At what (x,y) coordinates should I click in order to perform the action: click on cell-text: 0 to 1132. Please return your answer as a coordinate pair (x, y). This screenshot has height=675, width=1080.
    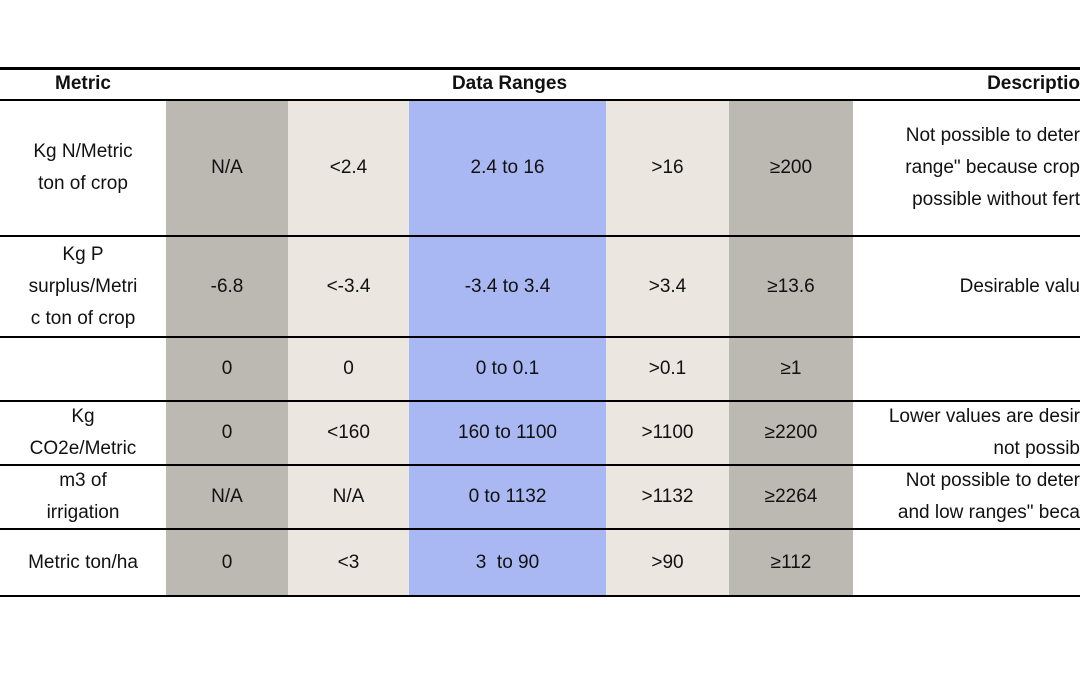
    Looking at the image, I should click on (507, 496).